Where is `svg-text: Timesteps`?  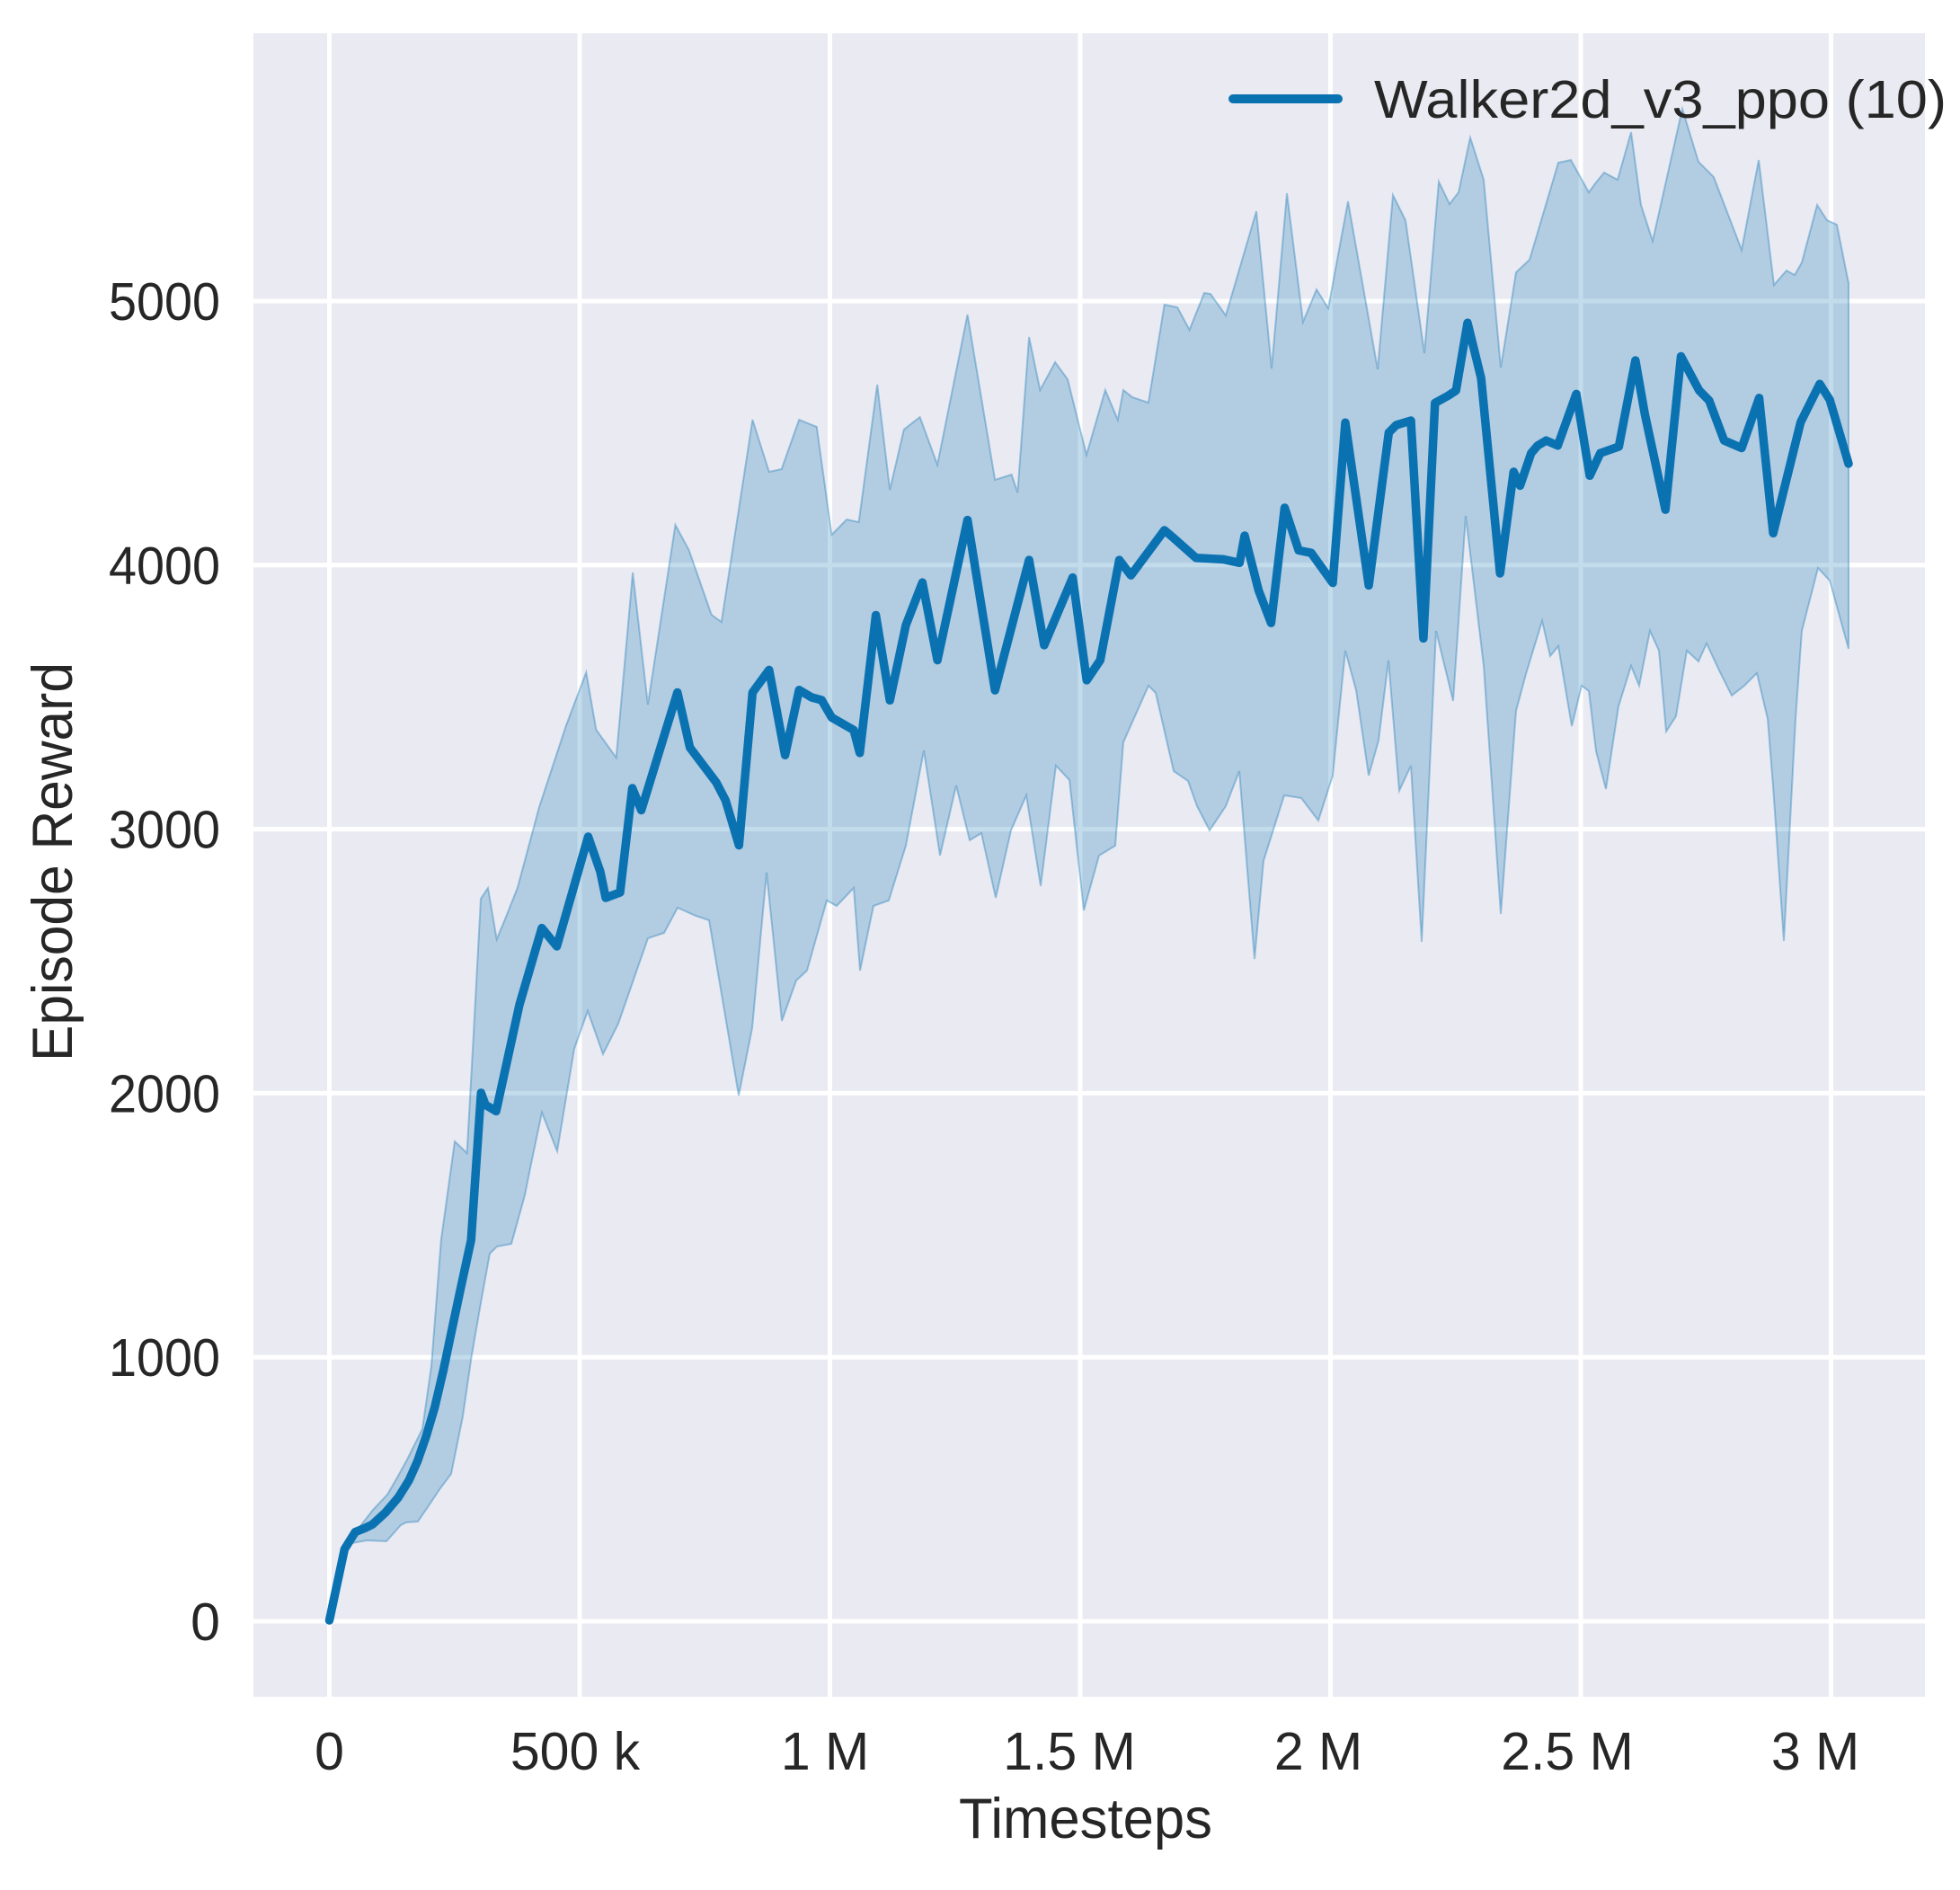 svg-text: Timesteps is located at coordinates (1085, 1819).